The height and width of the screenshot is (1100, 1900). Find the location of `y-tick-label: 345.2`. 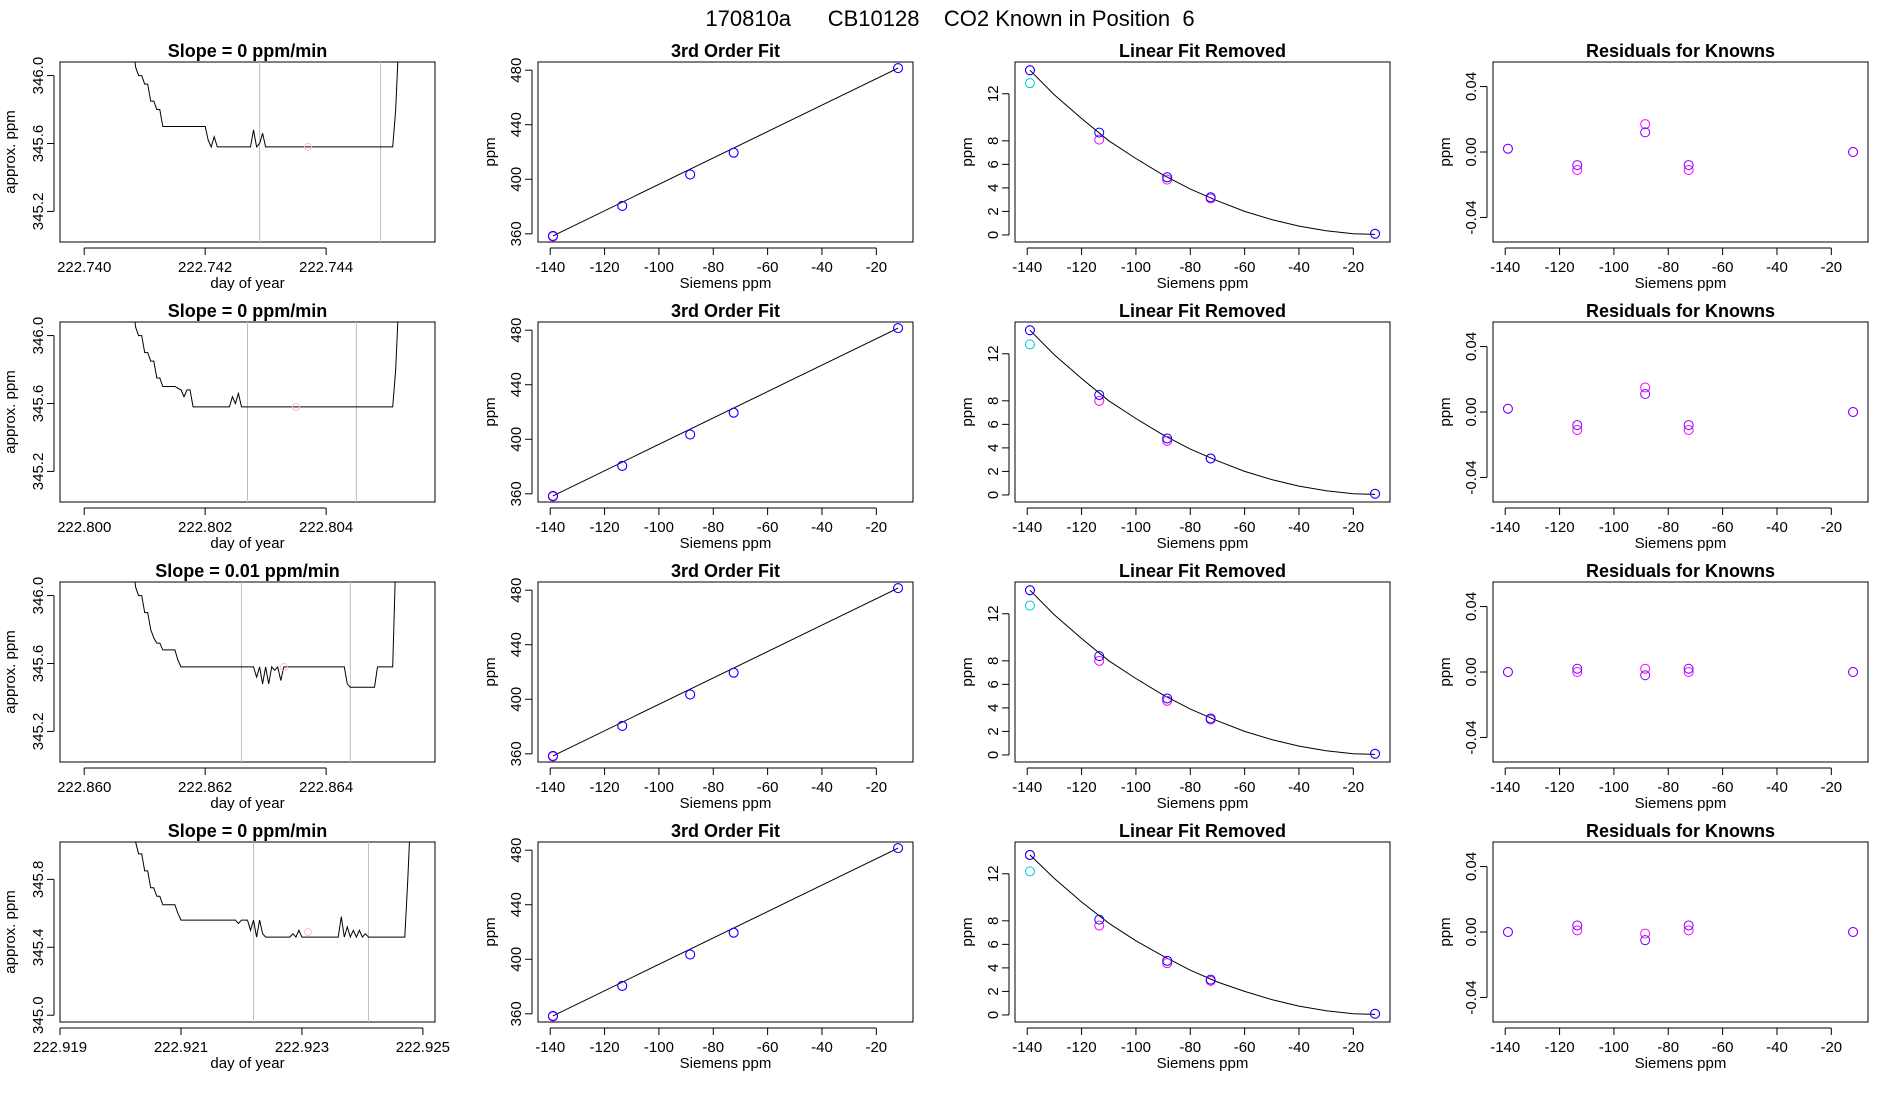

y-tick-label: 345.2 is located at coordinates (38, 732).